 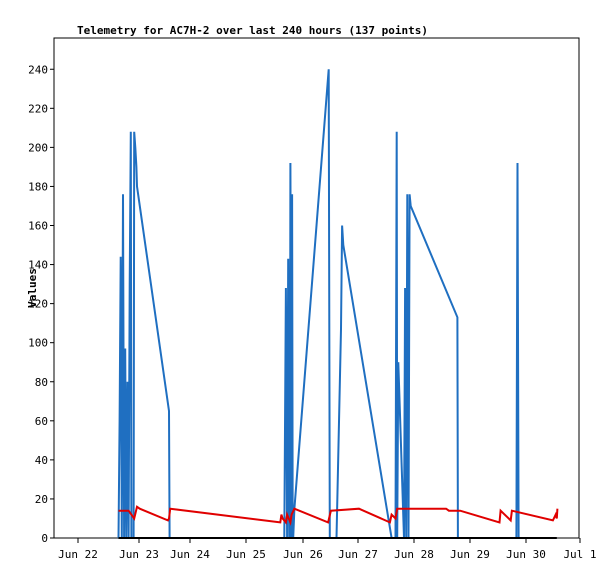 What do you see at coordinates (38, 226) in the screenshot?
I see `y-tick-label: 160` at bounding box center [38, 226].